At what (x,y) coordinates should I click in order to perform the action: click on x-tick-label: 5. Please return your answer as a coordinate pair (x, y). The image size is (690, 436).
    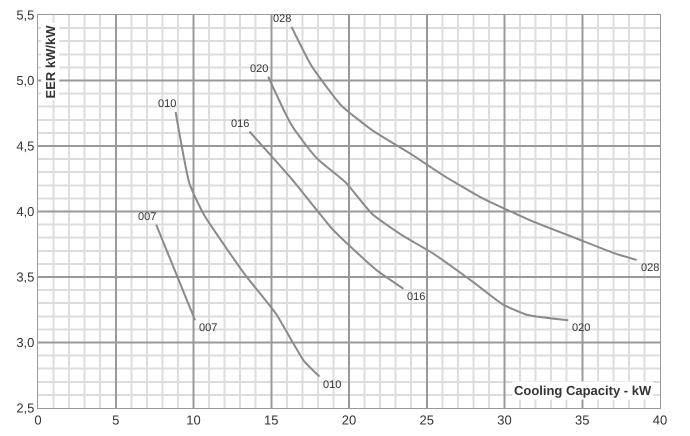
    Looking at the image, I should click on (116, 420).